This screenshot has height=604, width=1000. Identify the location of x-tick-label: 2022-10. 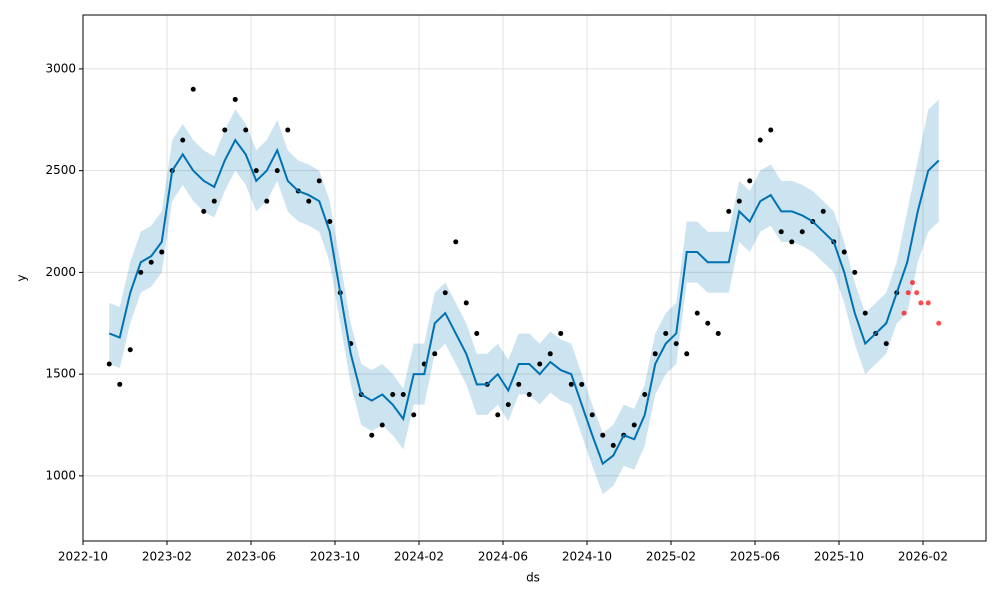
(83, 557).